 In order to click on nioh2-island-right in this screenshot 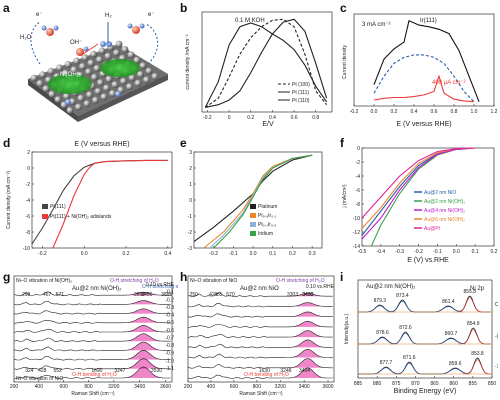, I will do `click(120, 68)`.